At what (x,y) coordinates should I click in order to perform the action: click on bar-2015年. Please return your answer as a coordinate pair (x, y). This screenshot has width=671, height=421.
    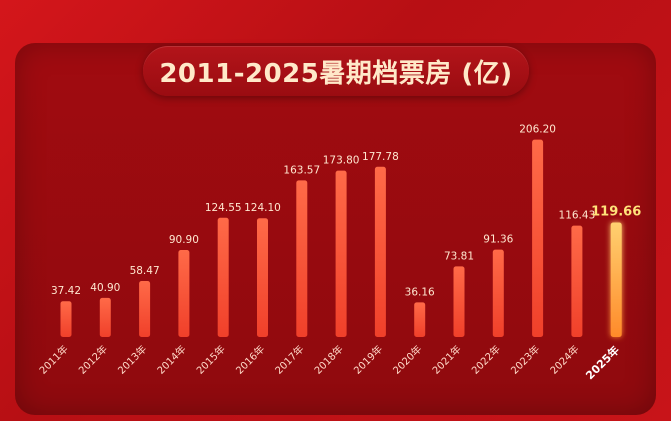
    Looking at the image, I should click on (223, 277).